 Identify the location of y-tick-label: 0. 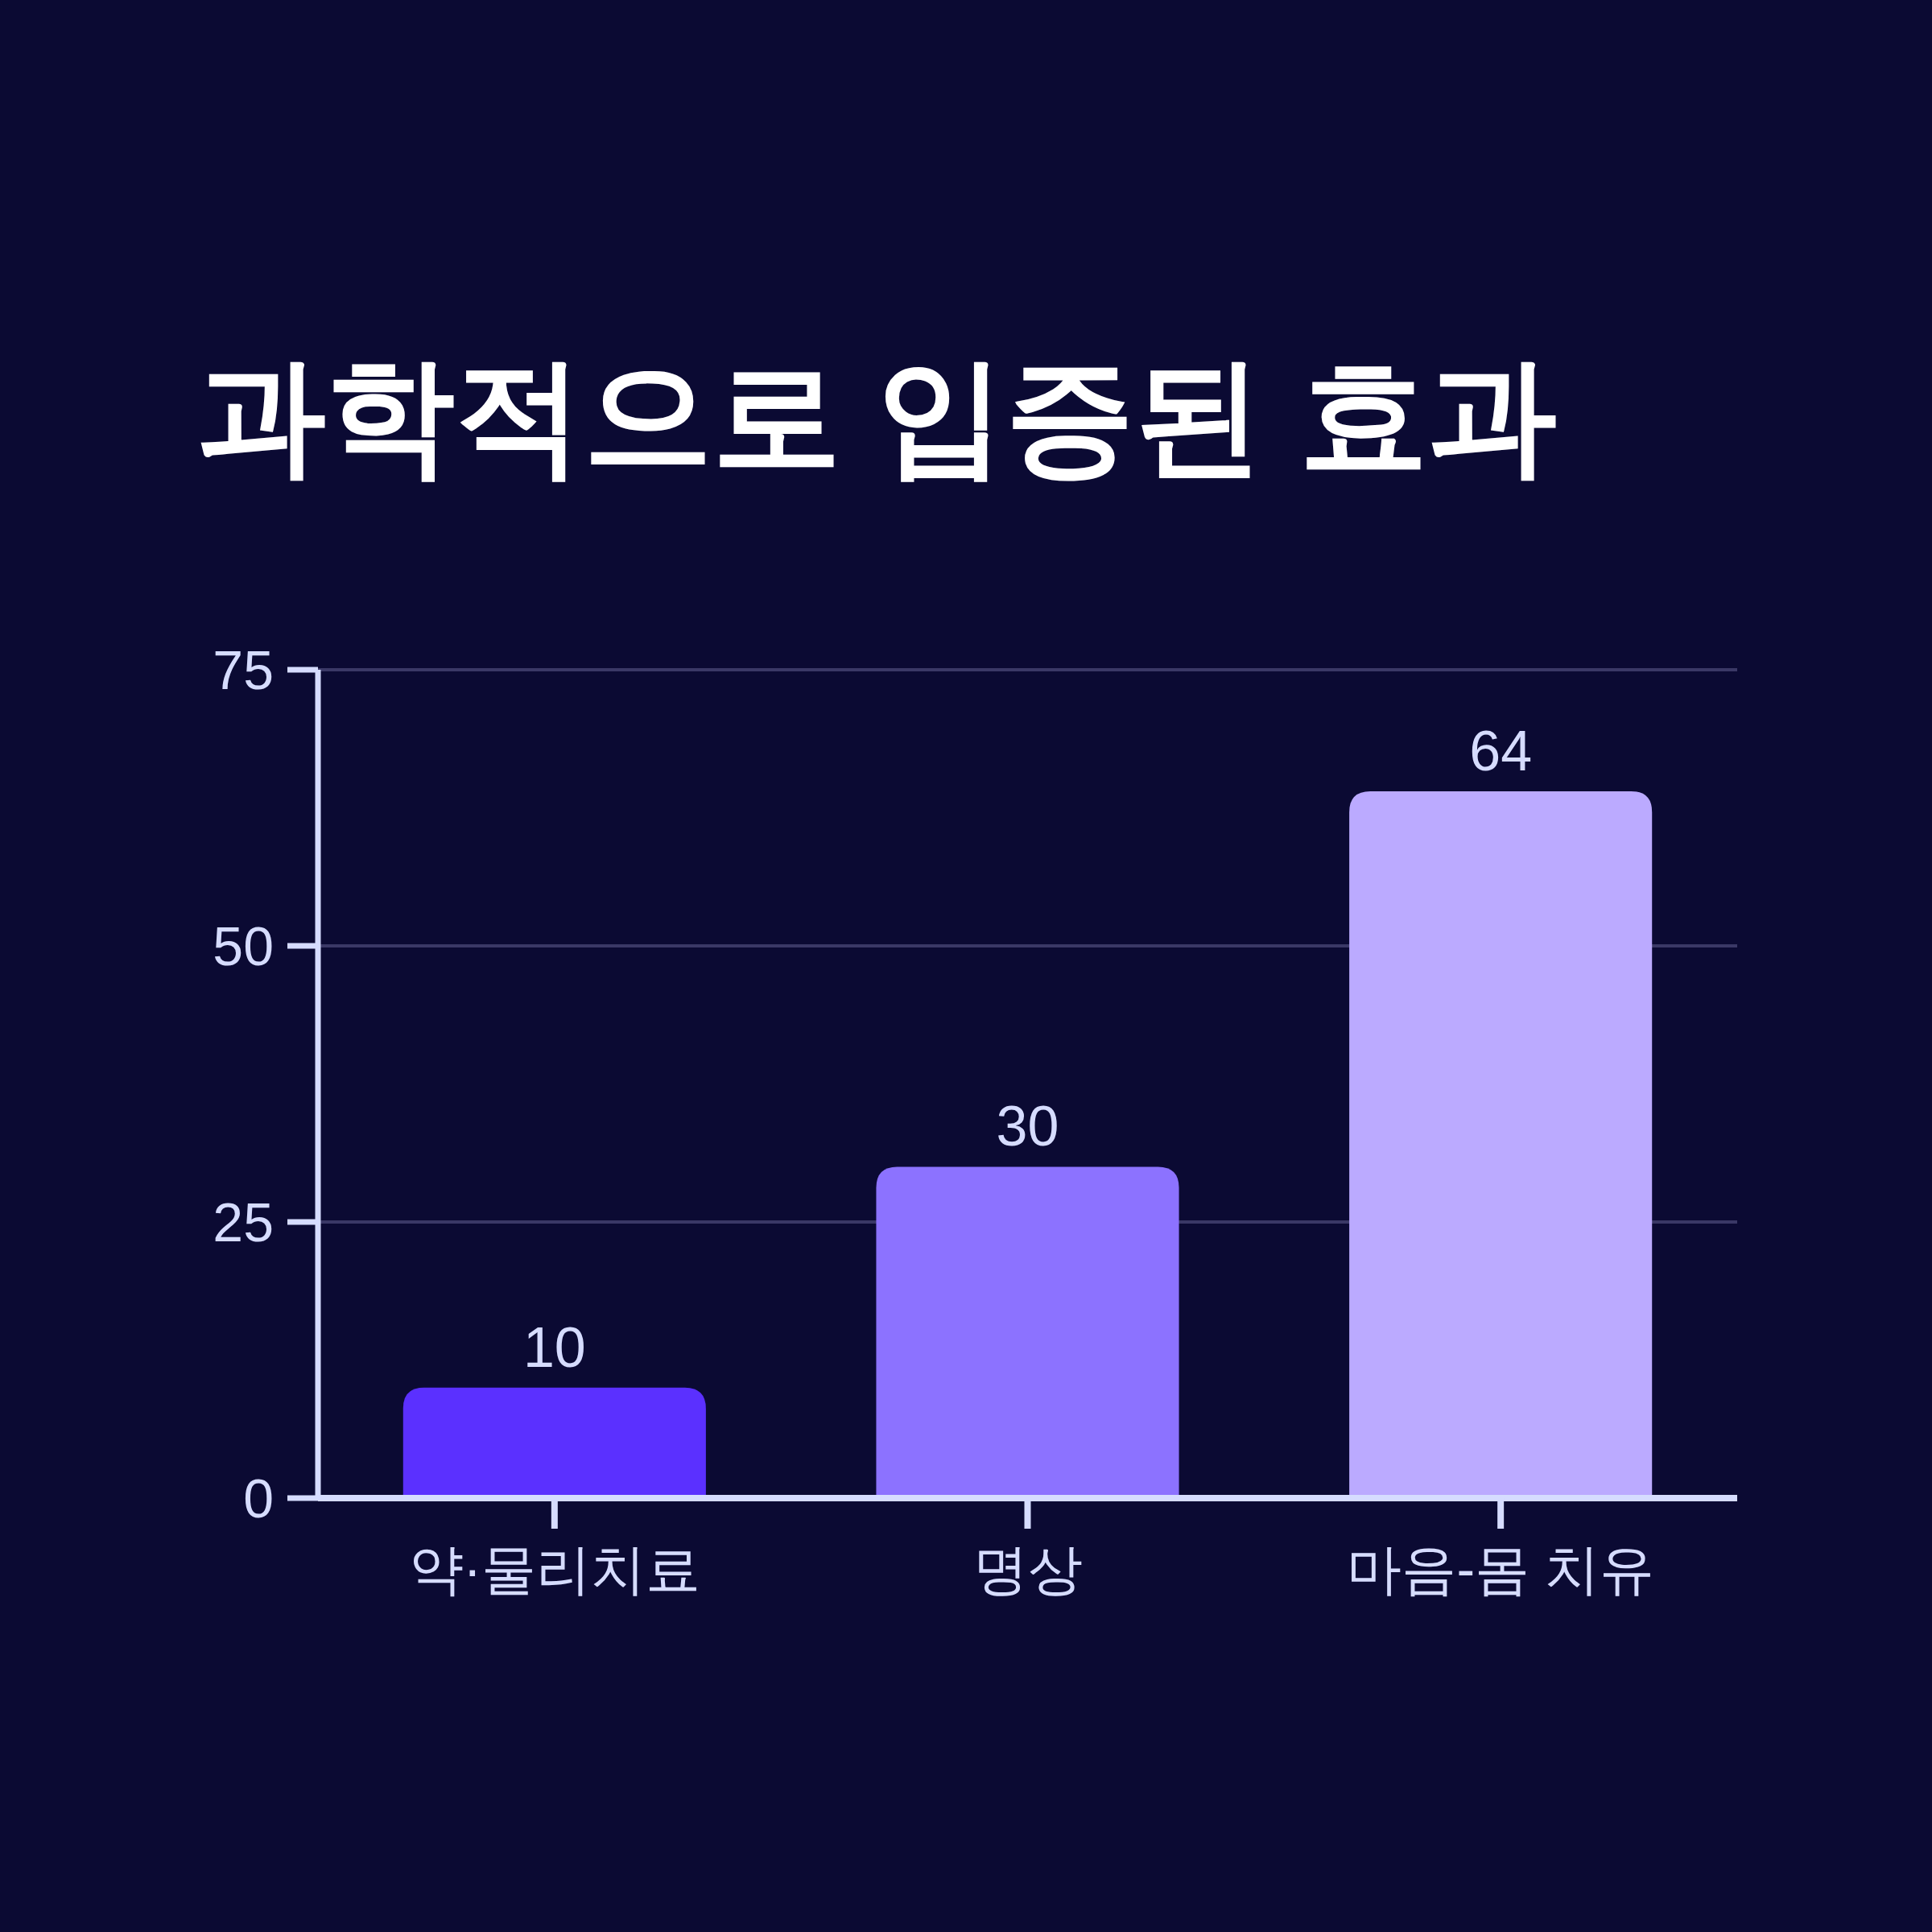
(258, 1498).